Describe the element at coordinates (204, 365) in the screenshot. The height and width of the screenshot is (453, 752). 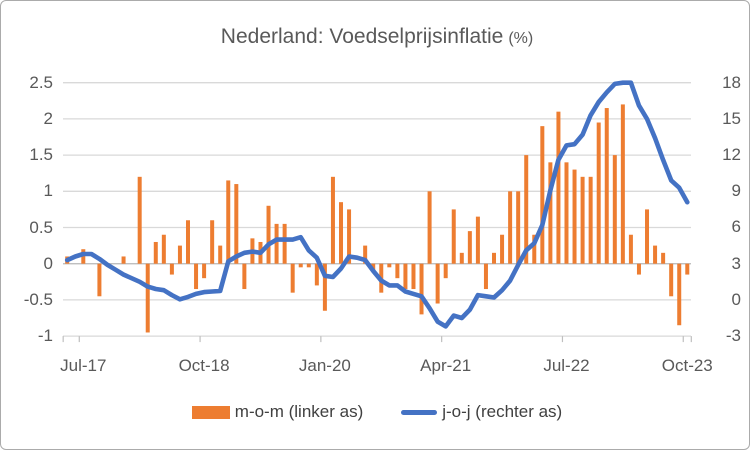
I see `x-axis-tick-label: Oct-18` at that location.